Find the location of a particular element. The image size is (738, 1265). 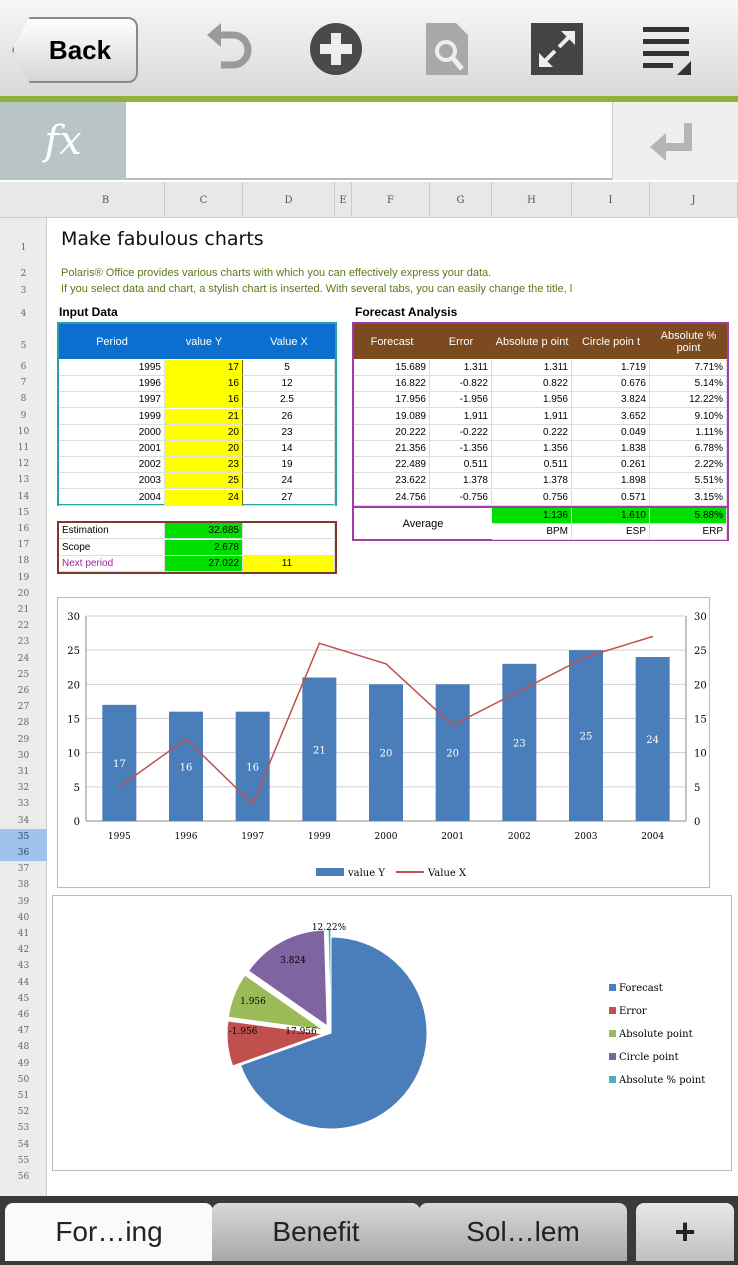

forecast-cell: 1.956 is located at coordinates (532, 400).